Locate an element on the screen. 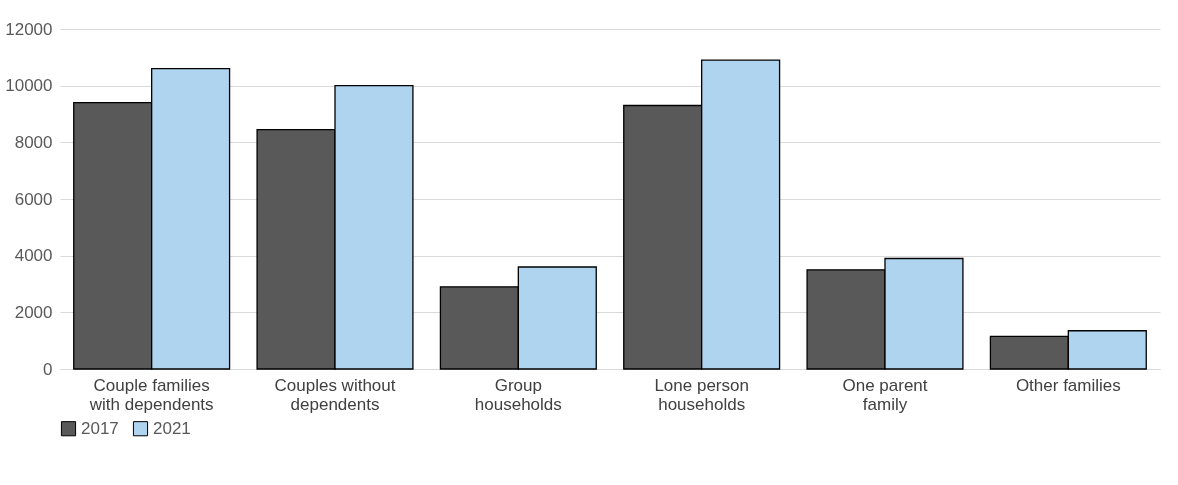  y-tick-label: 10000 is located at coordinates (29, 86).